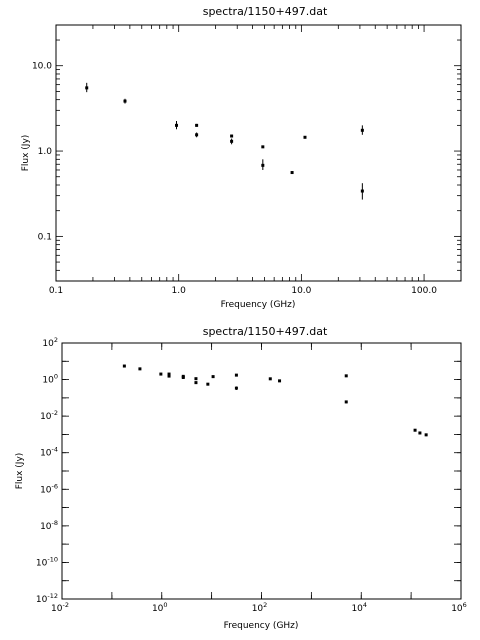 The height and width of the screenshot is (640, 480). Describe the element at coordinates (261, 626) in the screenshot. I see `bottom-plot-x-axis-label: Frequency (GHz)` at that location.